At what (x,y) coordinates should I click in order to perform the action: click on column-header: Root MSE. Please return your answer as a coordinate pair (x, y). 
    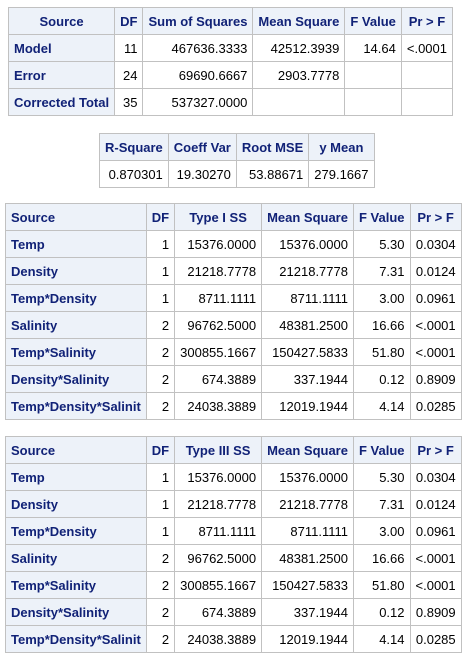
    Looking at the image, I should click on (272, 147).